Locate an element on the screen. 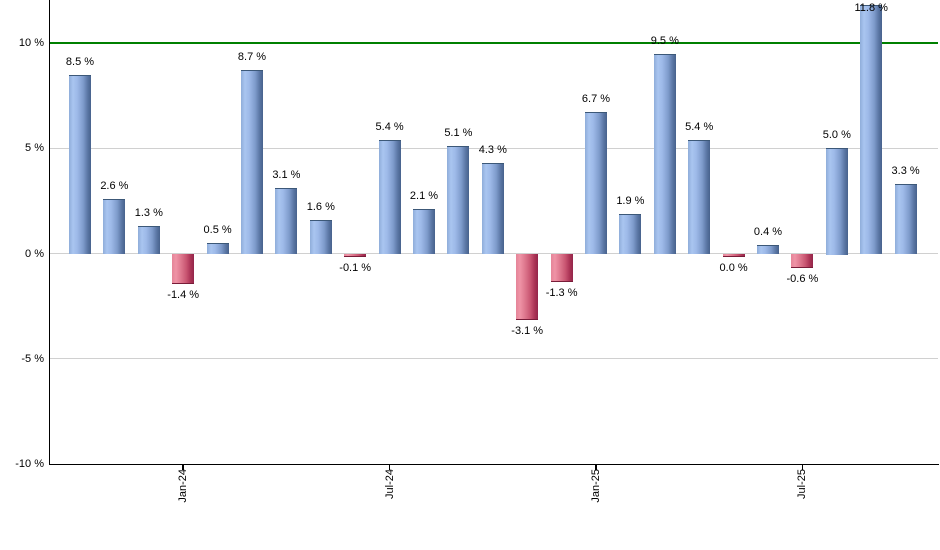 The width and height of the screenshot is (940, 550). bar-value-label: 1.3 % is located at coordinates (148, 213).